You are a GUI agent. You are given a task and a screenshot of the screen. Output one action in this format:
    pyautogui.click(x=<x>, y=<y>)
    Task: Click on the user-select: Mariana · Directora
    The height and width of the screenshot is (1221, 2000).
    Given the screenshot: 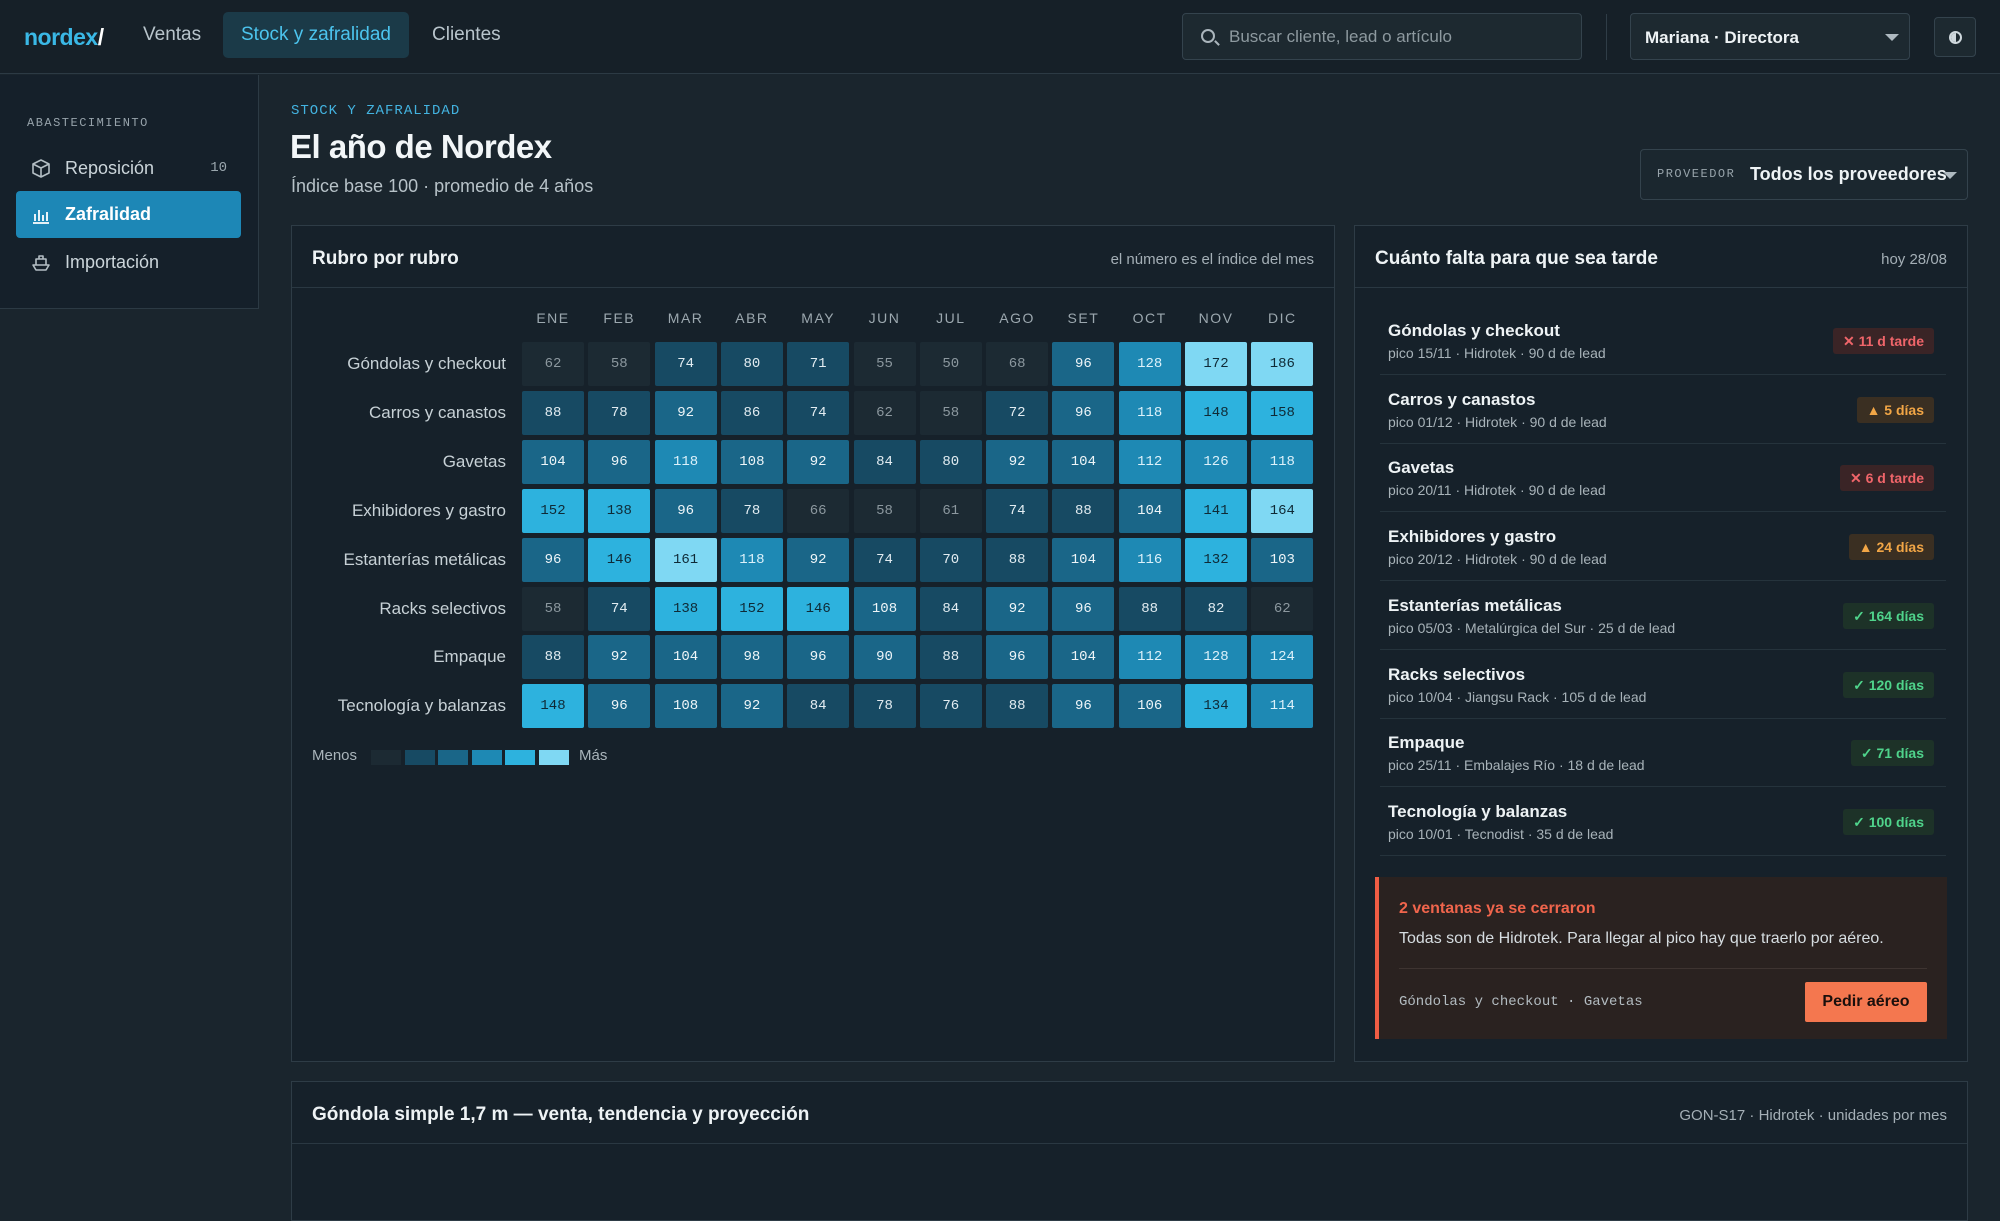 What is the action you would take?
    pyautogui.click(x=1770, y=36)
    